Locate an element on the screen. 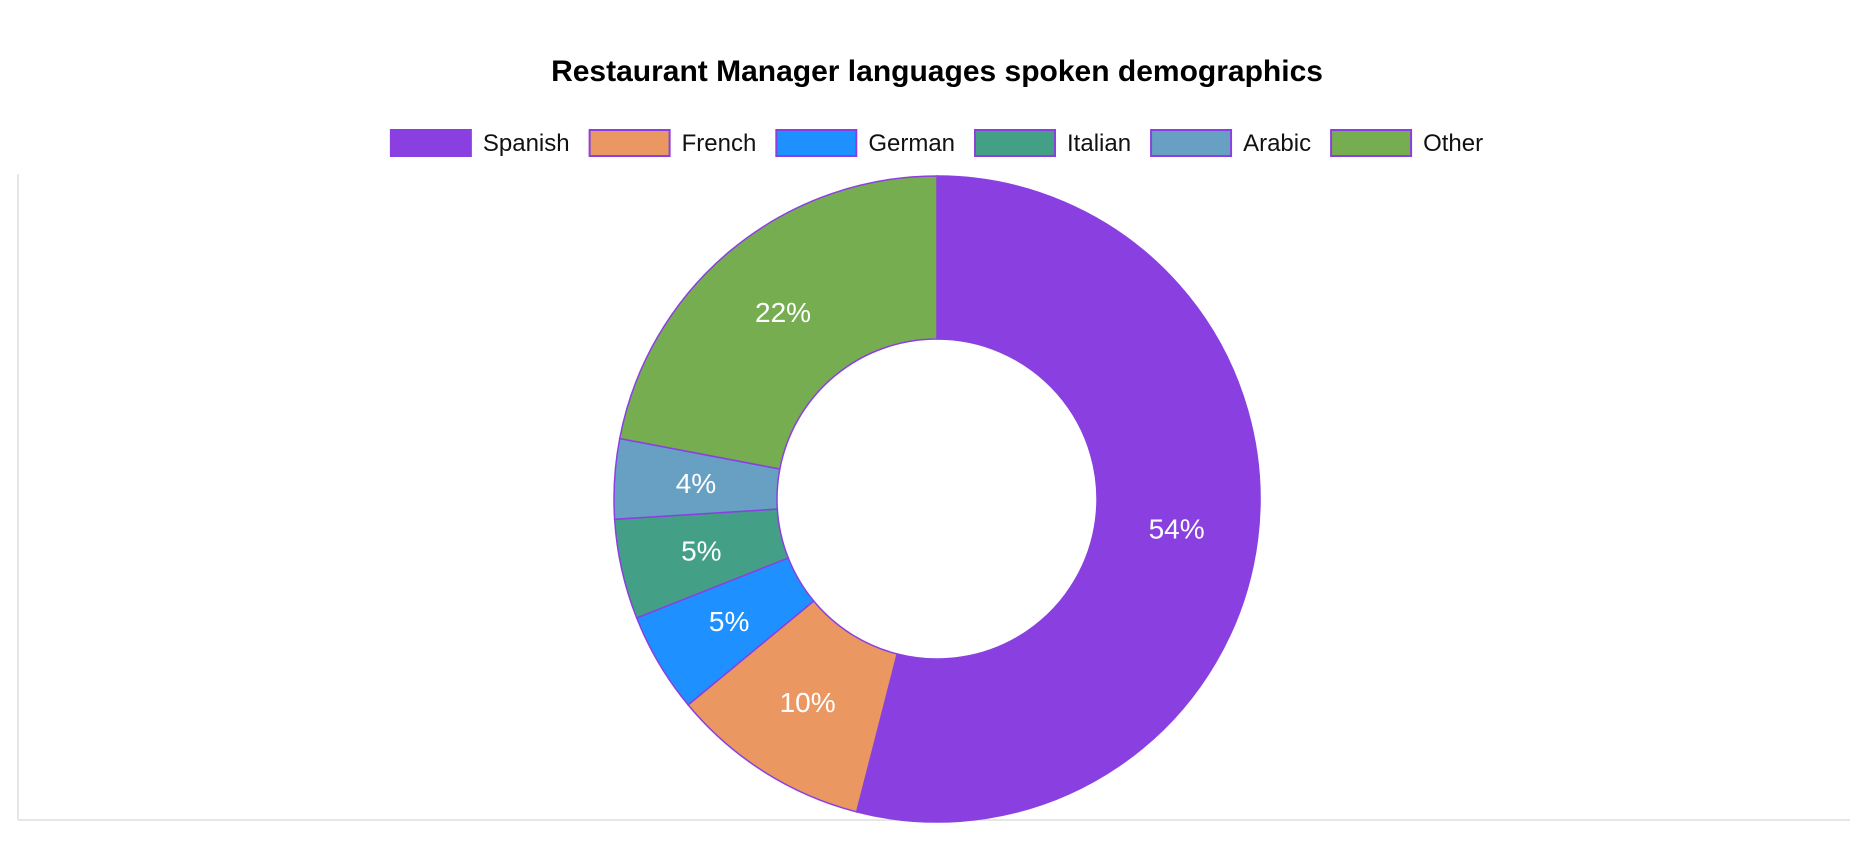 This screenshot has height=842, width=1874. slice-labels: 54% 10% 5% 5% 4% 22% is located at coordinates (940, 507).